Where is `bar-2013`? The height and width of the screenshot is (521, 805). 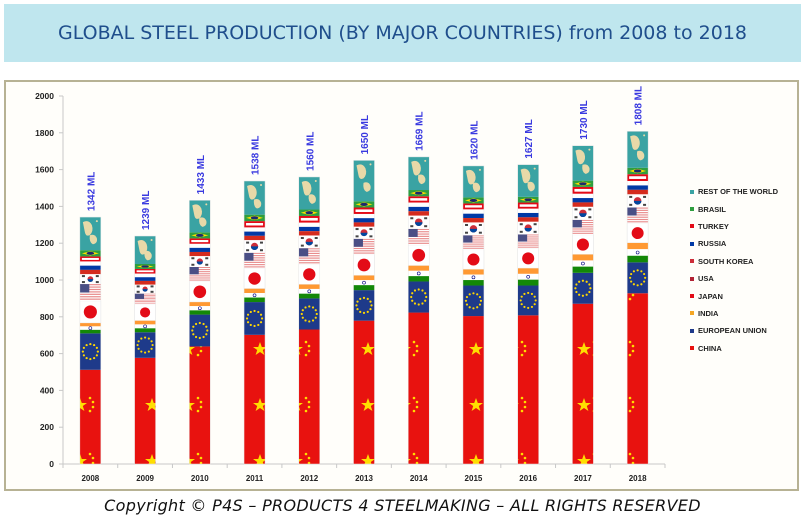 bar-2013 is located at coordinates (364, 312).